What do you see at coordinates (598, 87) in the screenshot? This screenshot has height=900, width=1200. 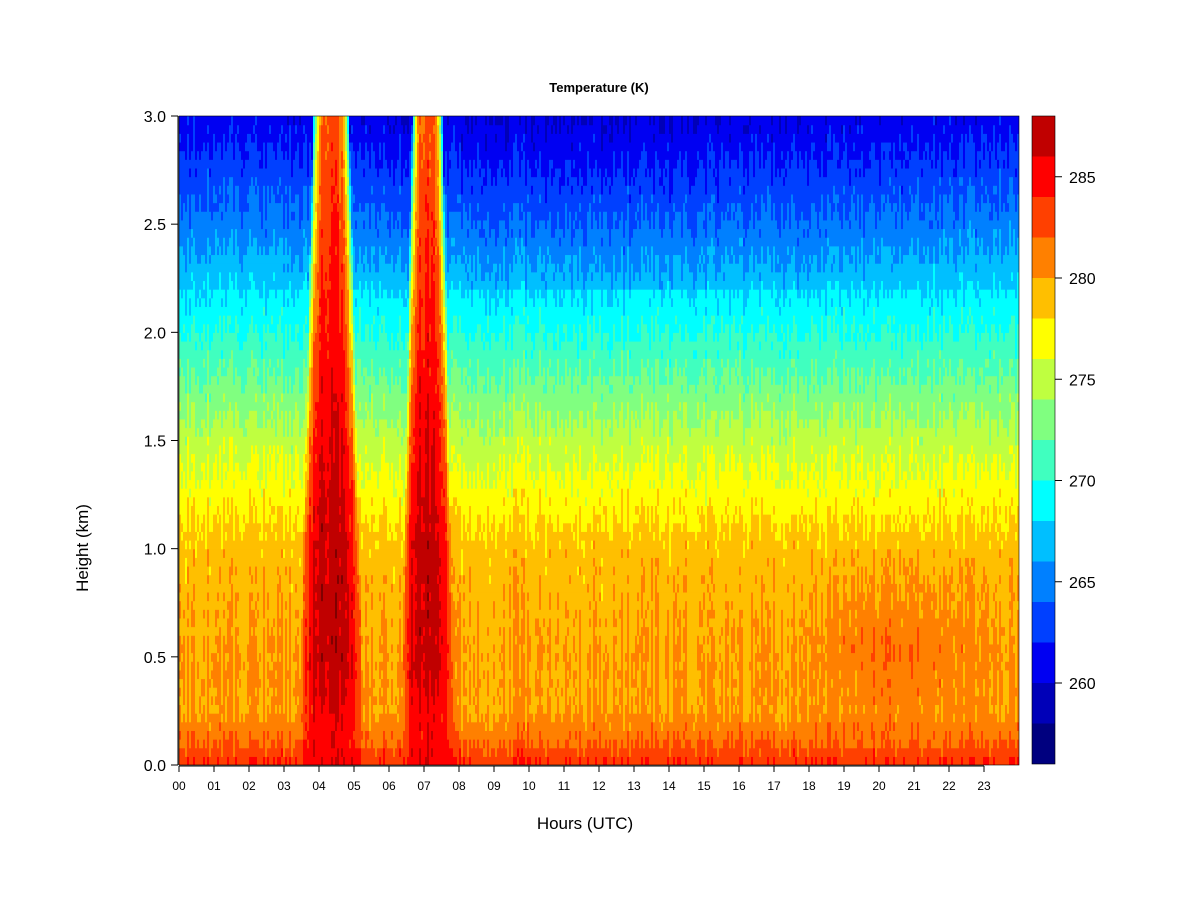 I see `chart-title: Temperature (K)` at bounding box center [598, 87].